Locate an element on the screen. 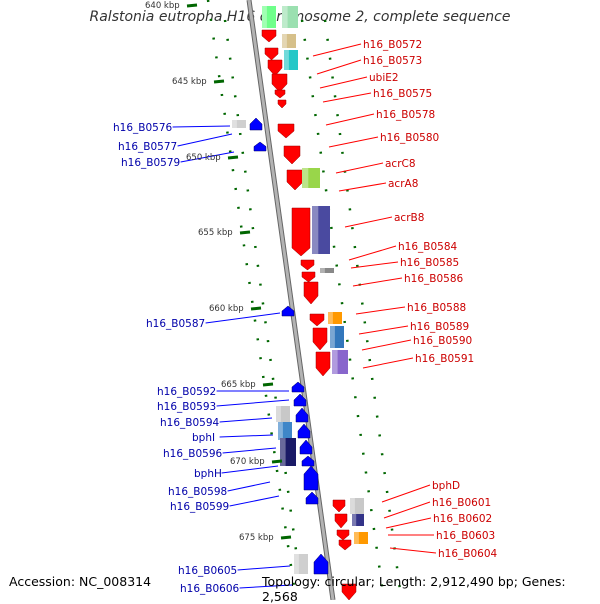  gene-label-forward: h16_B0580 is located at coordinates (409, 138).